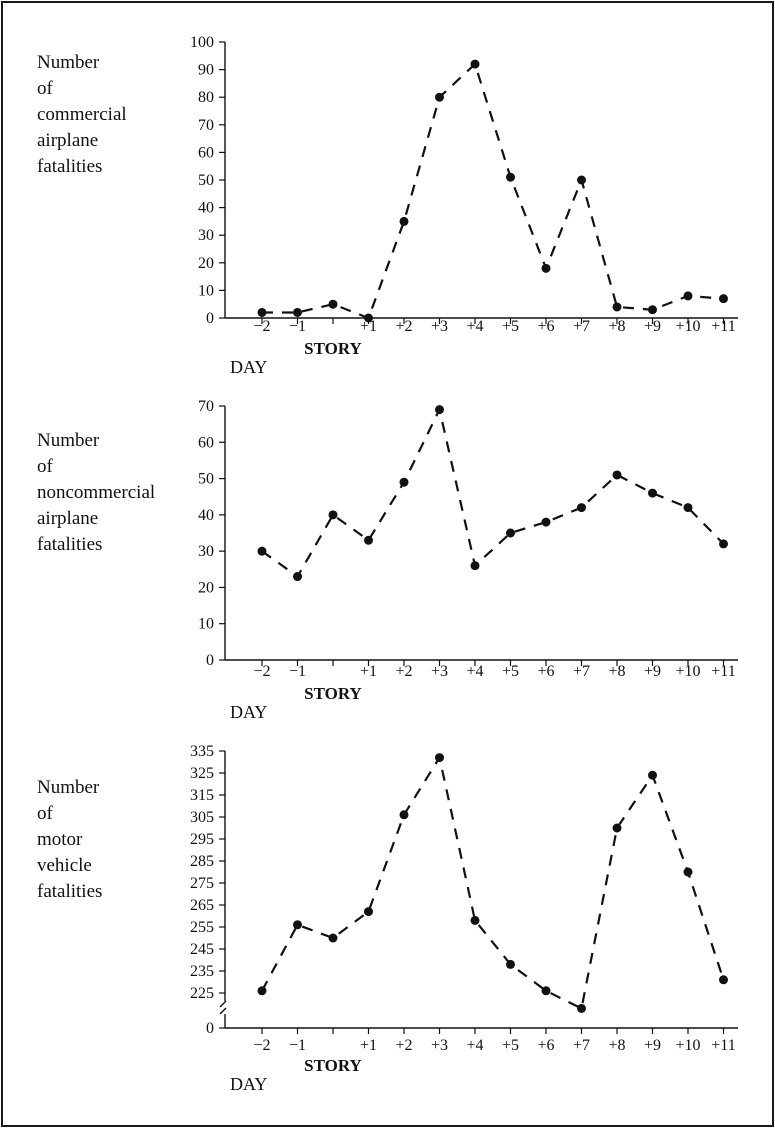 The width and height of the screenshot is (775, 1128). Describe the element at coordinates (202, 971) in the screenshot. I see `y-tick-label: 235` at that location.